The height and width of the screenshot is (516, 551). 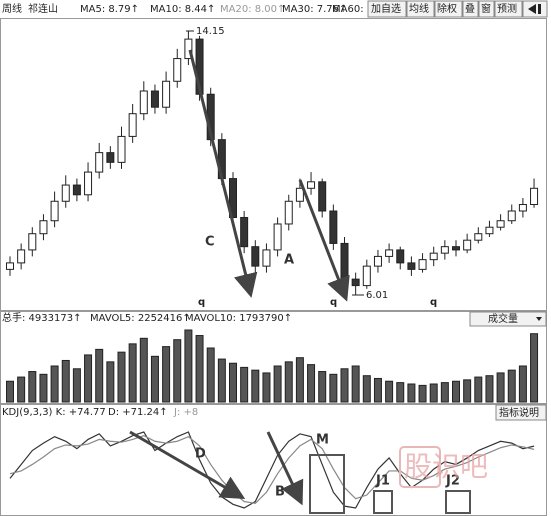 What do you see at coordinates (182, 9) in the screenshot?
I see `ma: MA10: 8.44↑` at bounding box center [182, 9].